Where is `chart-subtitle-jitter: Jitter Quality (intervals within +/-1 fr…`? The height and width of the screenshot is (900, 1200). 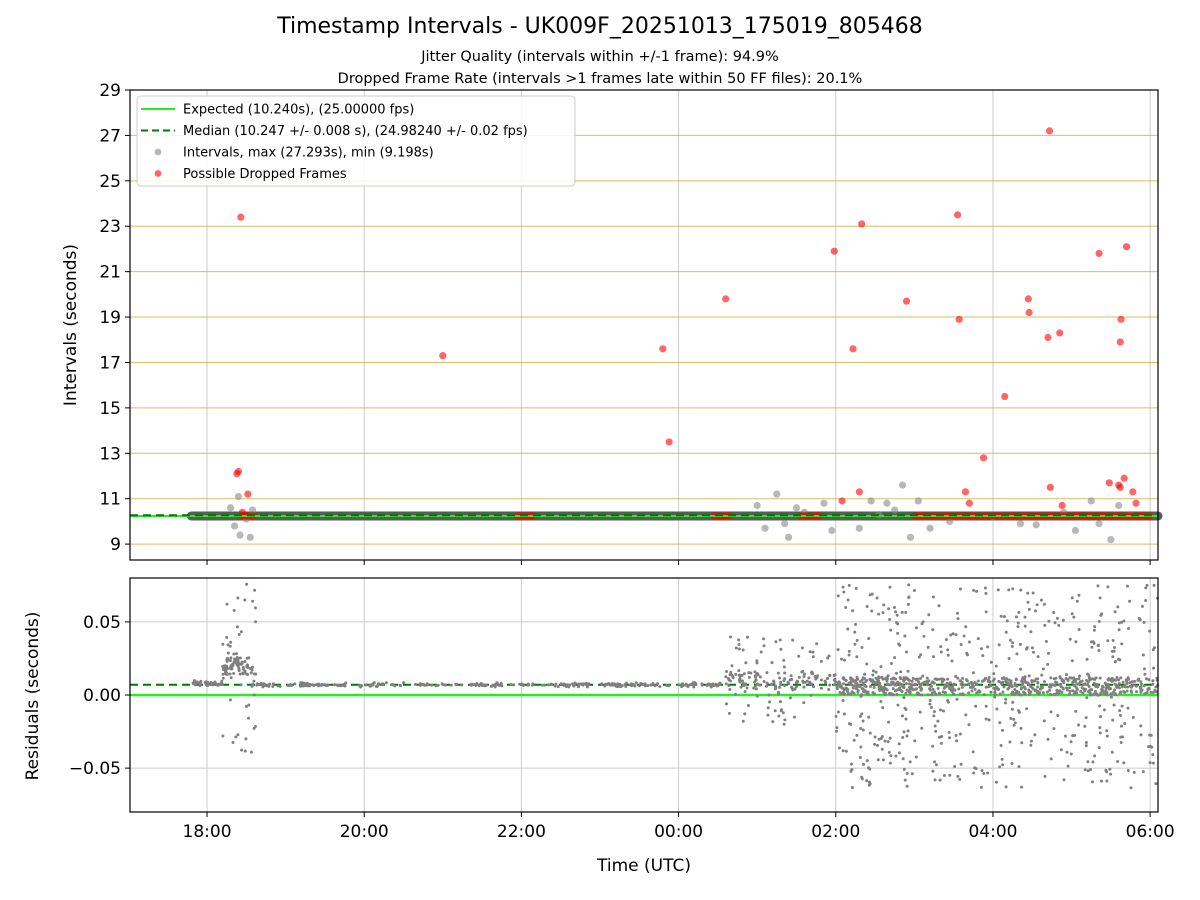
chart-subtitle-jitter: Jitter Quality (intervals within +/-1 fr… is located at coordinates (600, 57).